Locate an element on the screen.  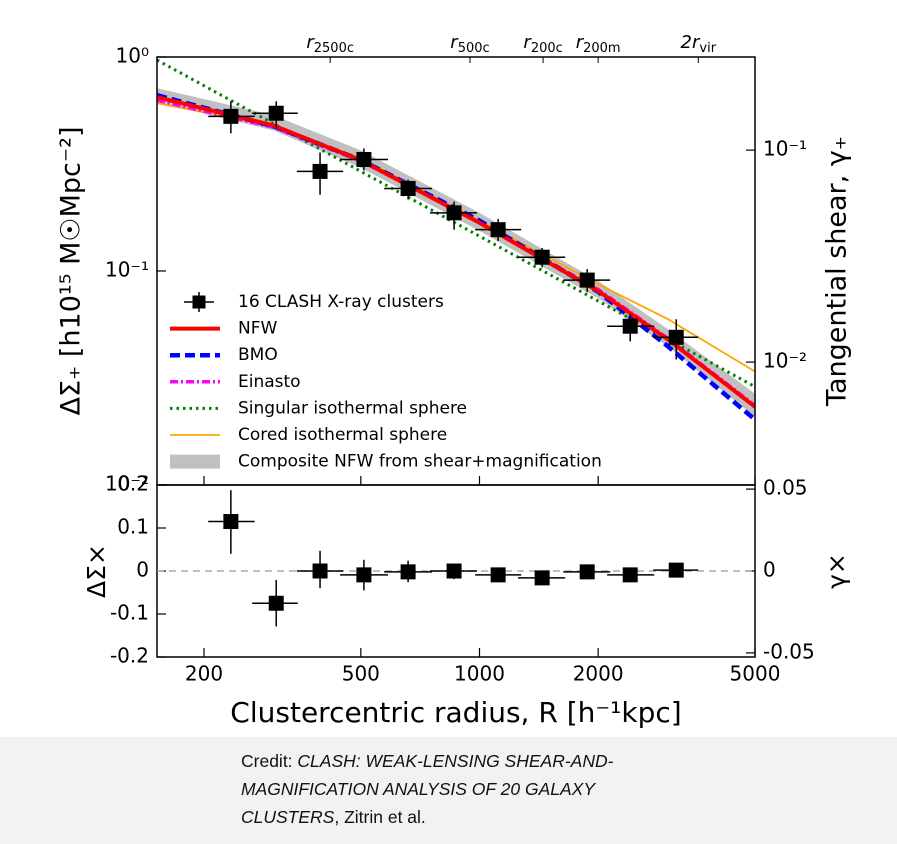
top-tick-label: r200c is located at coordinates (542, 44).